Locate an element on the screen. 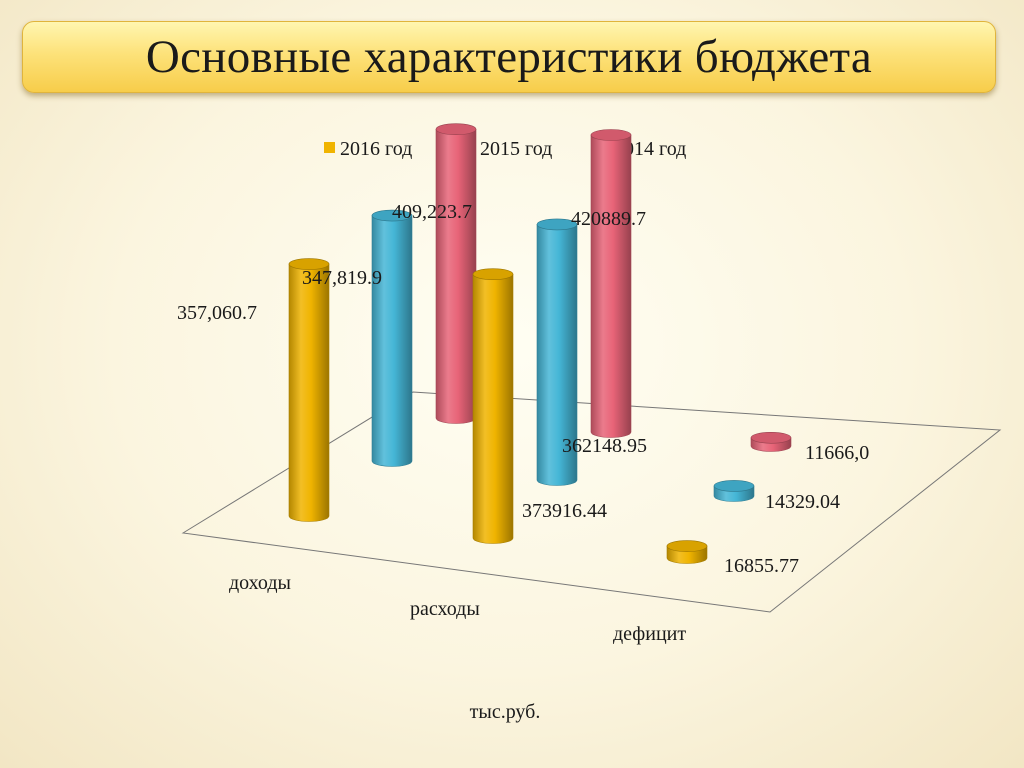 Image resolution: width=1024 pixels, height=768 pixels. legend-label: 2015 год is located at coordinates (516, 149).